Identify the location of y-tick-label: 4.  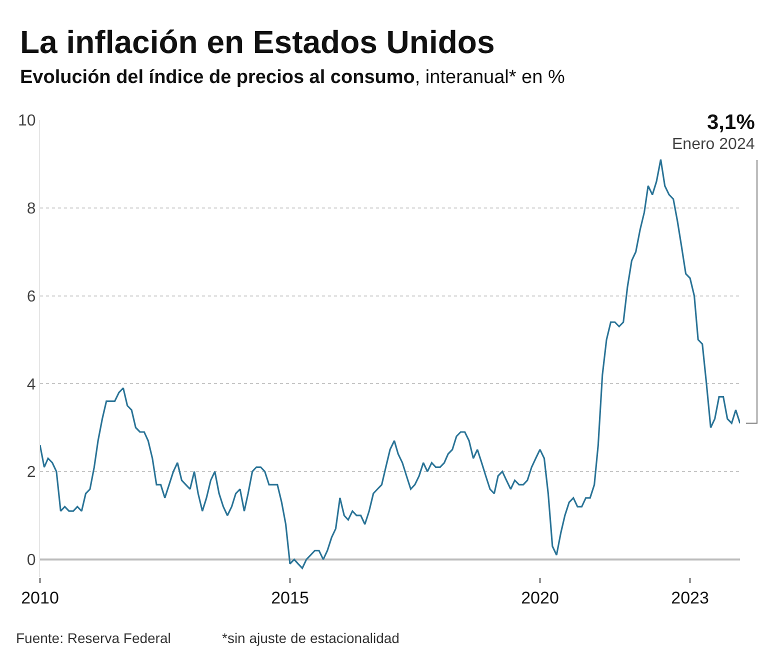
(31, 385).